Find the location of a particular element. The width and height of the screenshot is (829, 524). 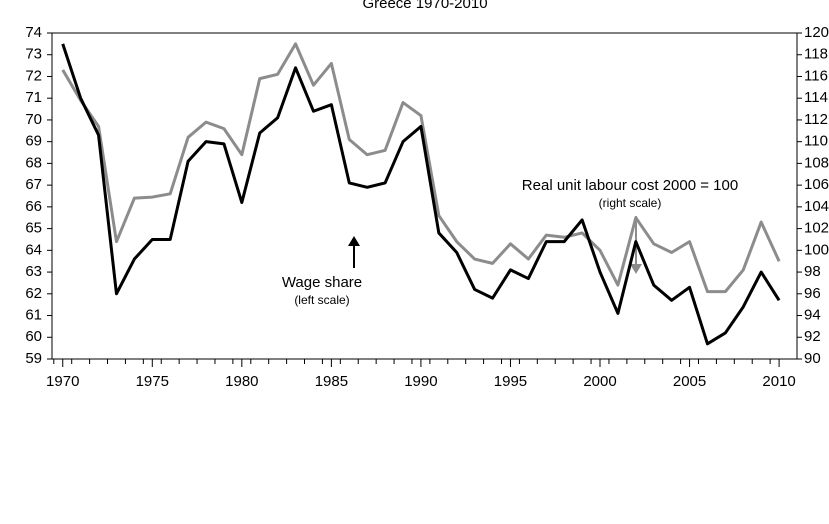

y2-tick-label: 108 is located at coordinates (816, 162).